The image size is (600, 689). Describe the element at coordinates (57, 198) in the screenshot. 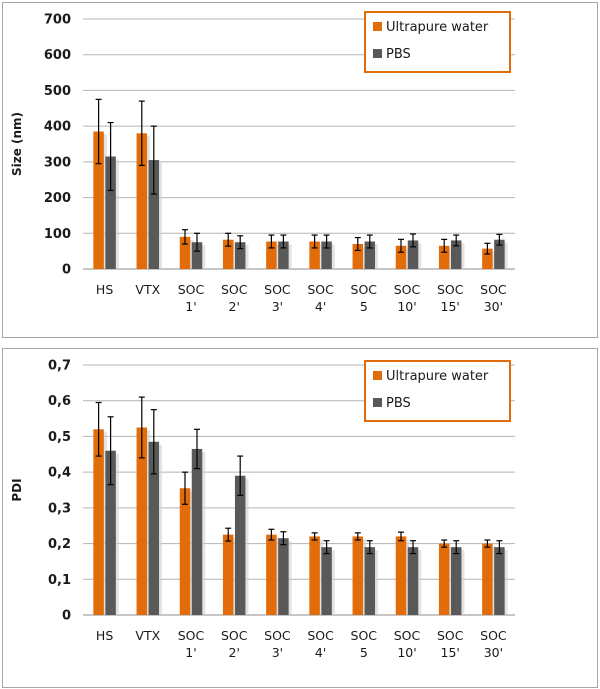

I see `y-tick-label: 200` at that location.